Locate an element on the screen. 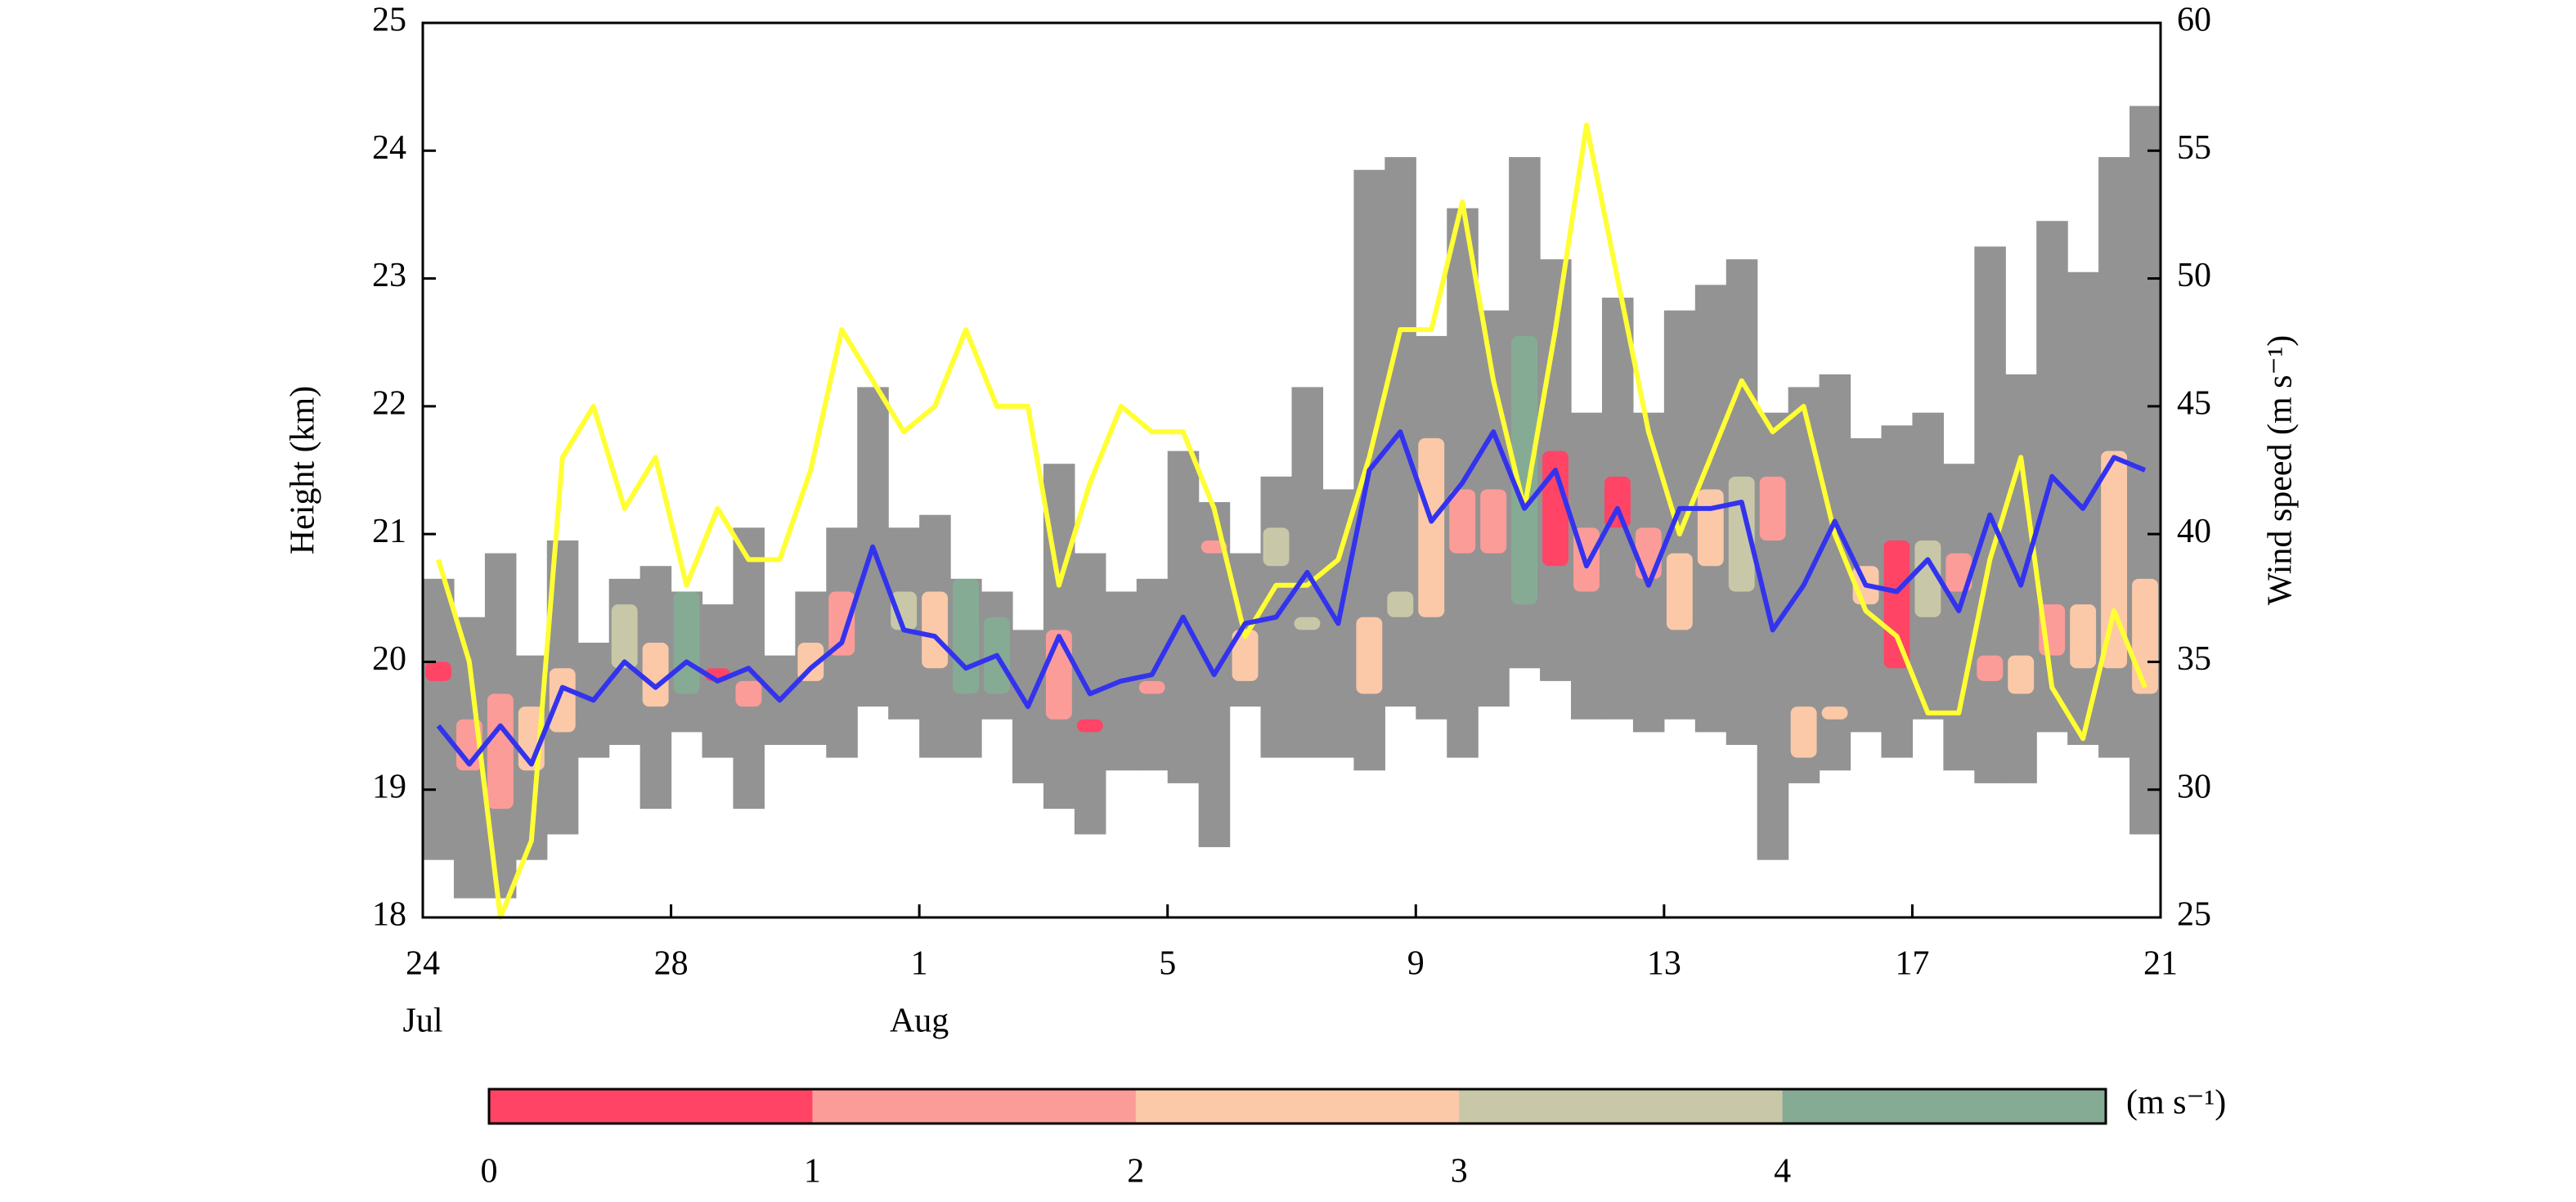  colorbar-tick-label: 3 is located at coordinates (1459, 1172).